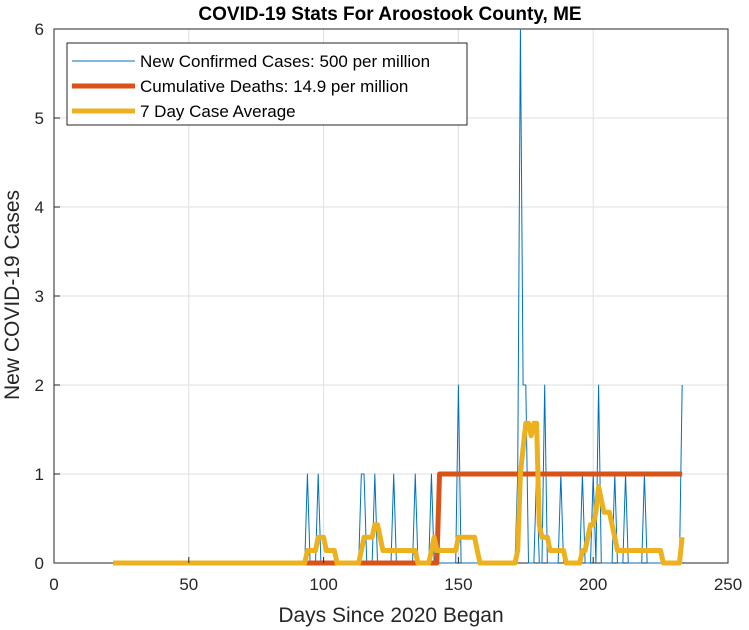  I want to click on y-tick-label: 3, so click(39, 296).